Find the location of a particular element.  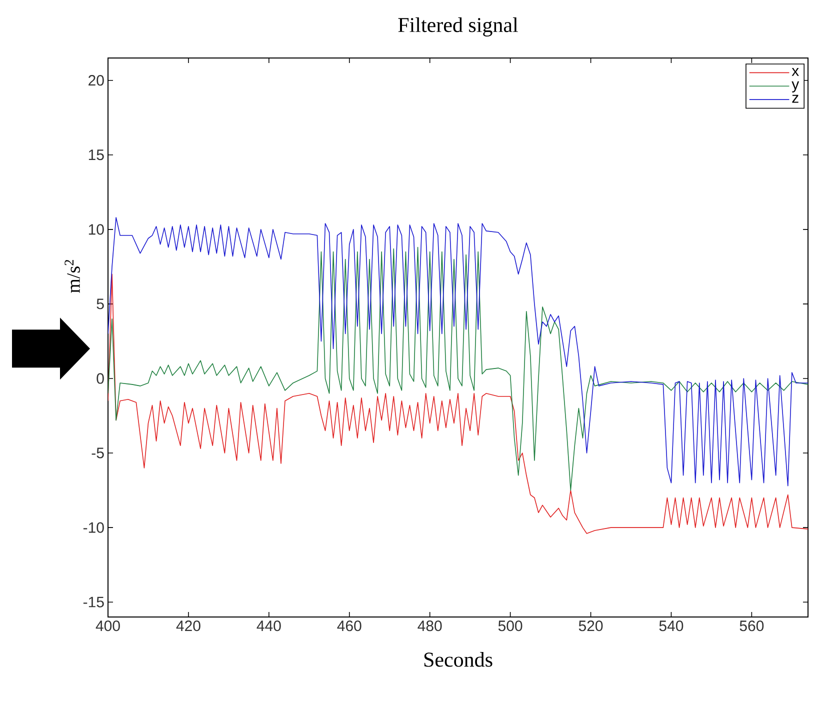

chart-title: Filtered signal is located at coordinates (458, 26).